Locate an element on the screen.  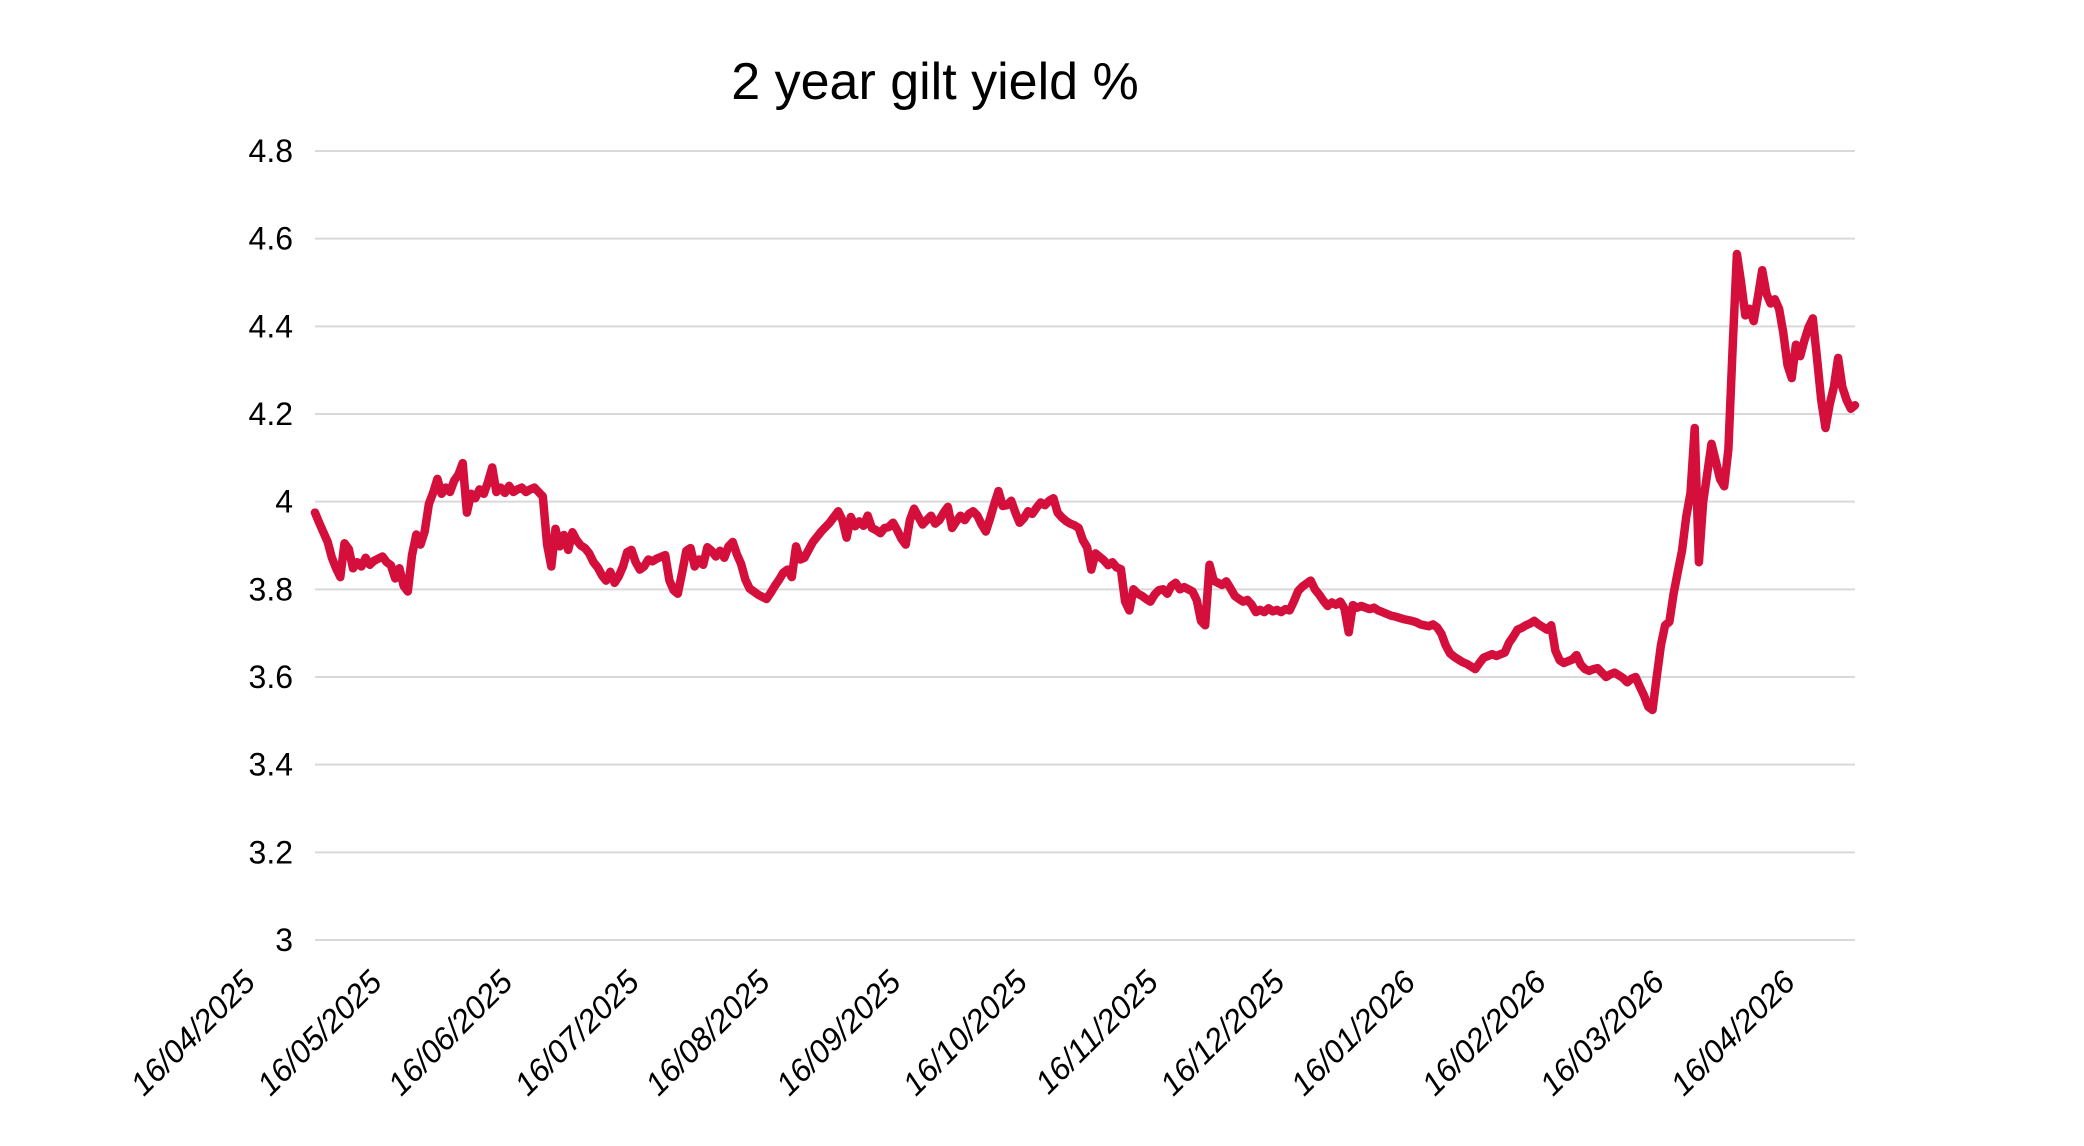
y-tick-label: 3.2 is located at coordinates (271, 852).